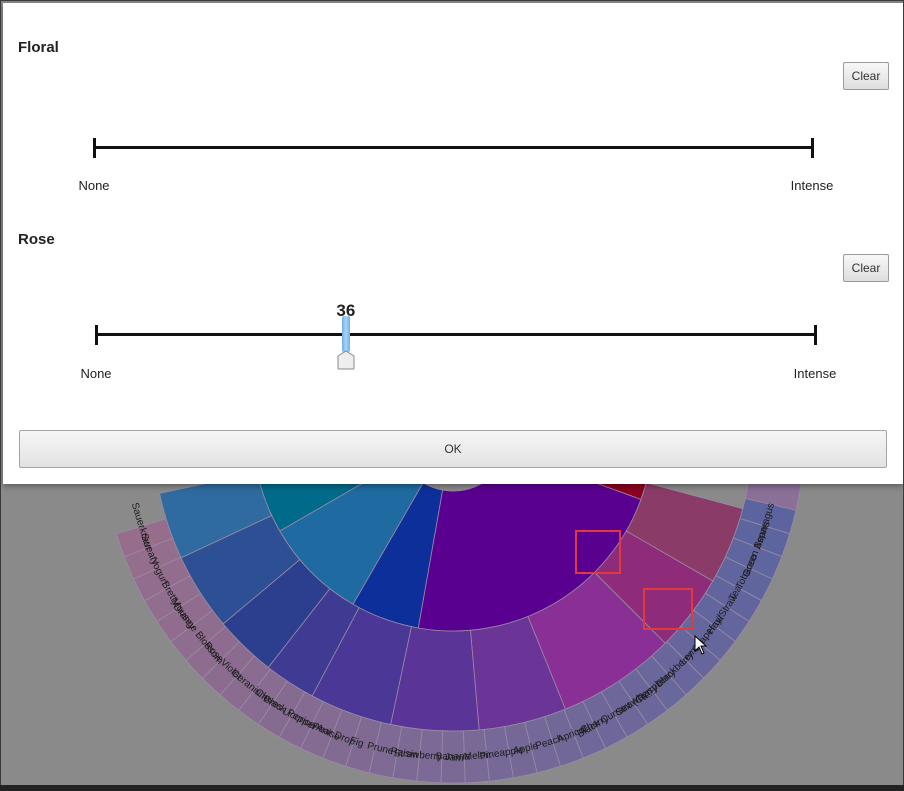  Describe the element at coordinates (456, 334) in the screenshot. I see `rose-slider-track` at that location.